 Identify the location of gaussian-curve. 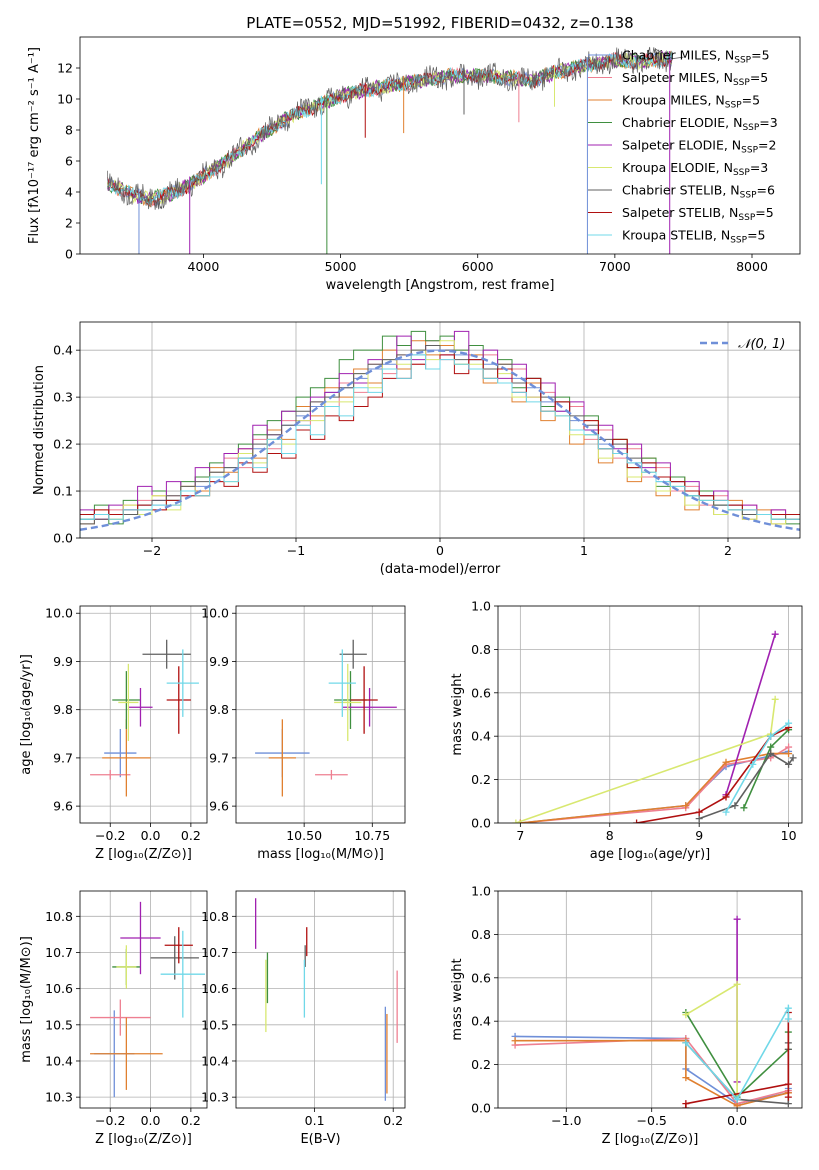
(440, 440).